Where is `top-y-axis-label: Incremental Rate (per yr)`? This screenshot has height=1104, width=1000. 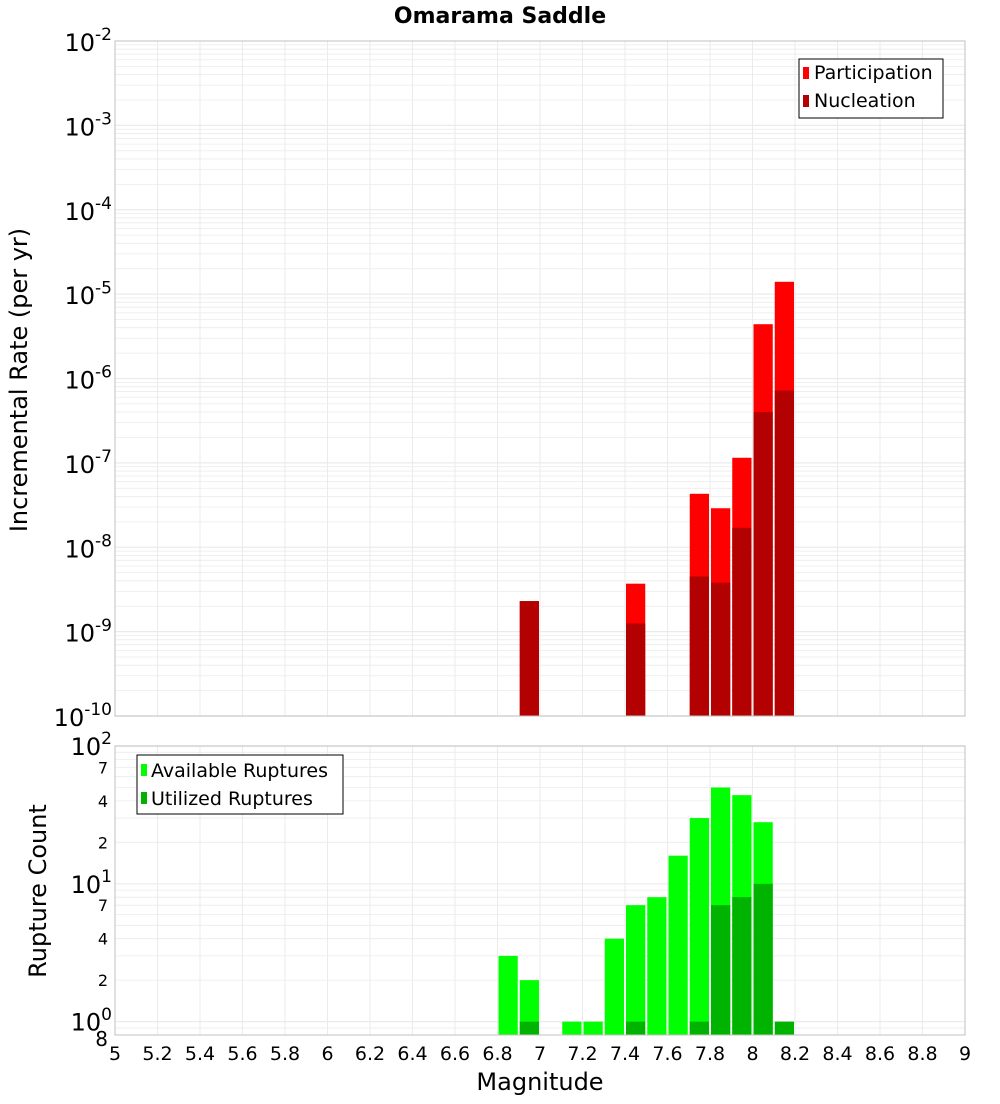
top-y-axis-label: Incremental Rate (per yr) is located at coordinates (19, 380).